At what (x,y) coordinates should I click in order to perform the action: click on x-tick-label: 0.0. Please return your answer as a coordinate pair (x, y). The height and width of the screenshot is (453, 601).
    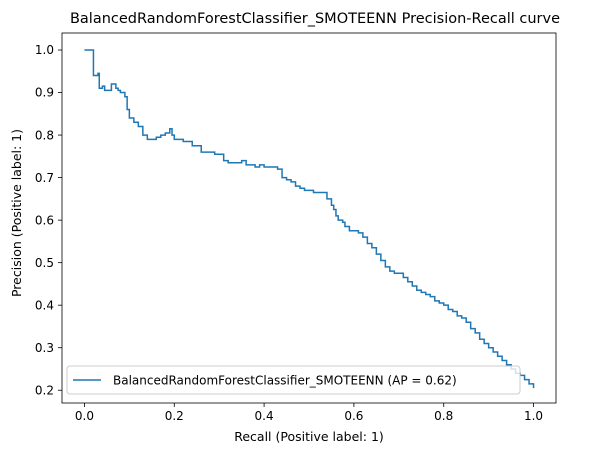
    Looking at the image, I should click on (84, 416).